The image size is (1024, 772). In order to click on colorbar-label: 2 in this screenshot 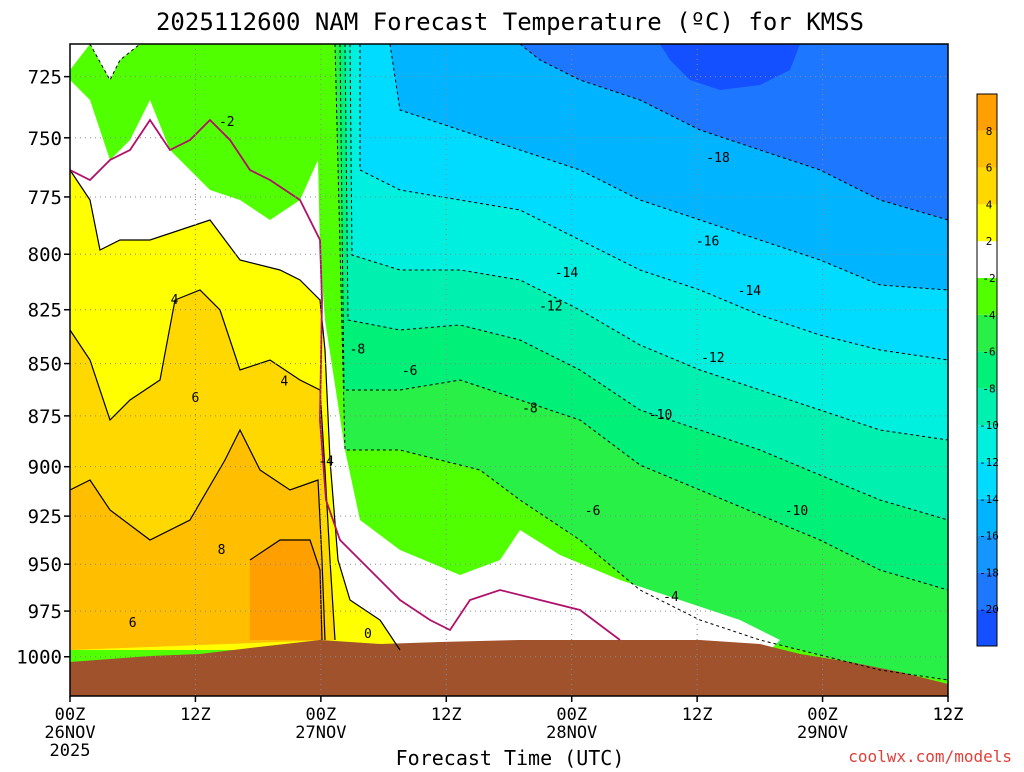, I will do `click(989, 241)`.